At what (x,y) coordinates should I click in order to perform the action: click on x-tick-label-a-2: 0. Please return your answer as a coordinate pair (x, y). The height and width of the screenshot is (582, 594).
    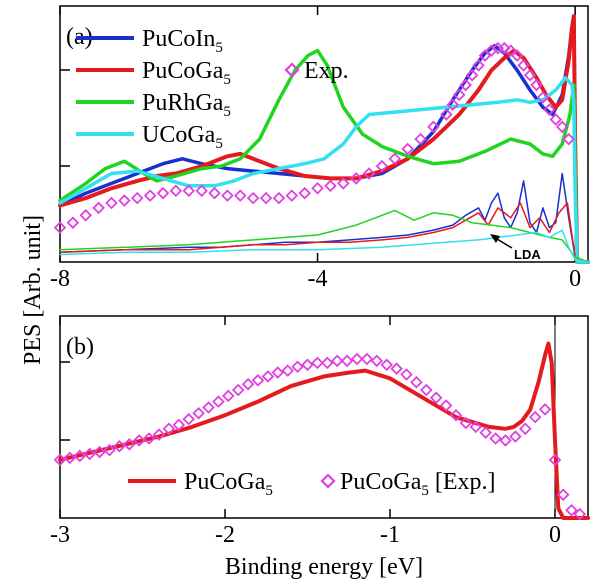
    Looking at the image, I should click on (575, 279).